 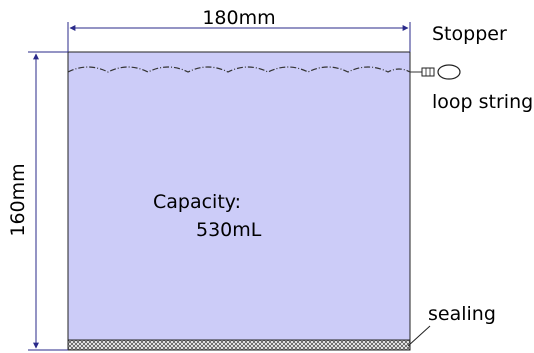 What do you see at coordinates (238, 18) in the screenshot?
I see `width-label: 180mm` at bounding box center [238, 18].